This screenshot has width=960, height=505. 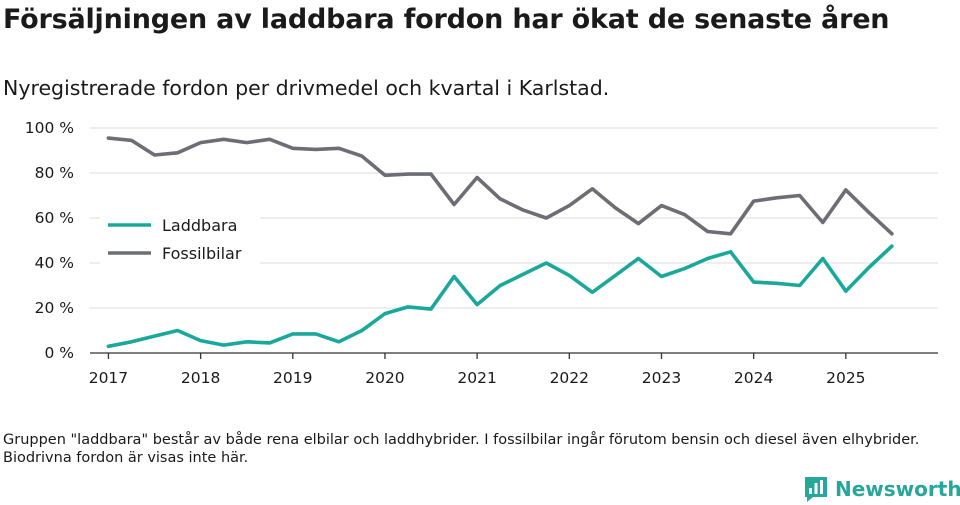 What do you see at coordinates (59, 353) in the screenshot?
I see `y-tick-label: 0 %` at bounding box center [59, 353].